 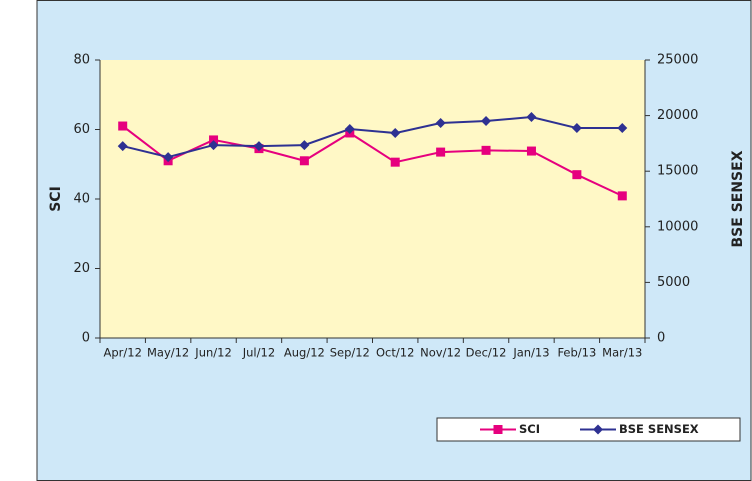 I want to click on x-tick-label: Nov/12, so click(x=440, y=353).